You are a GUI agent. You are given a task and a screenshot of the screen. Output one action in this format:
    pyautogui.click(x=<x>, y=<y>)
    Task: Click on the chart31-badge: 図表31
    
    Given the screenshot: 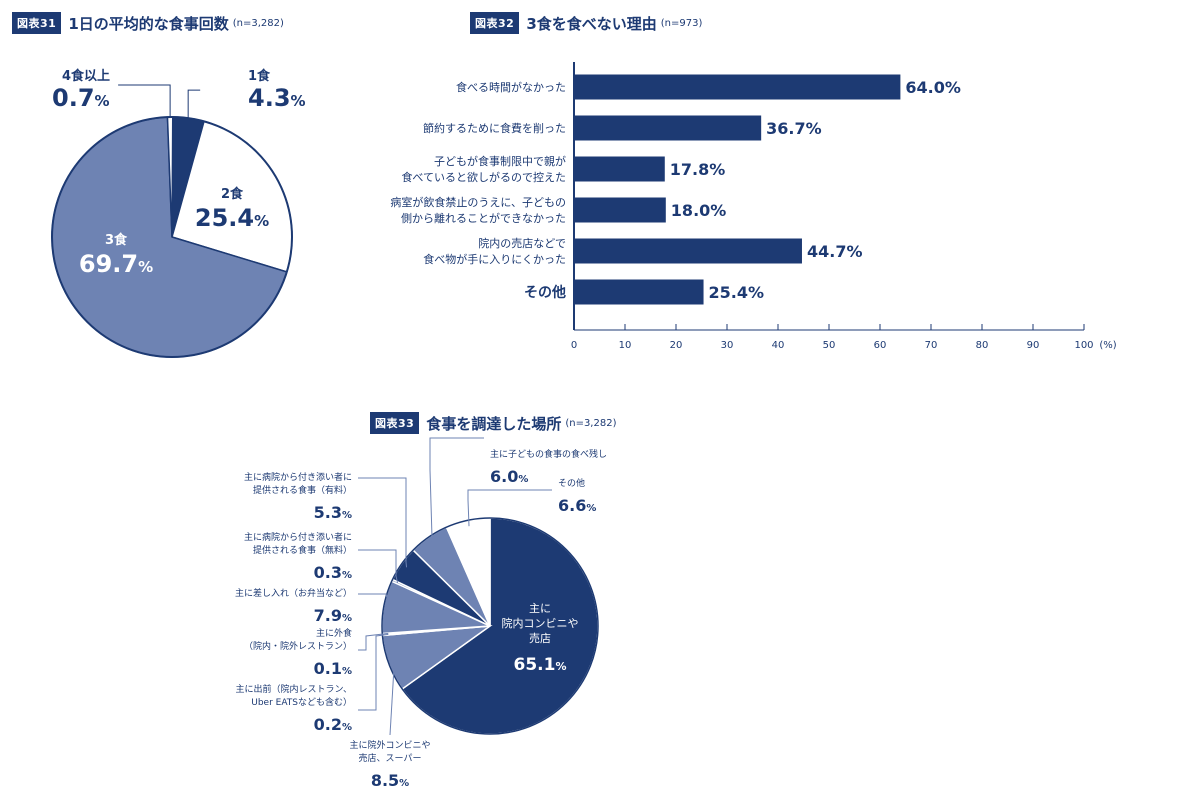 What is the action you would take?
    pyautogui.click(x=37, y=23)
    